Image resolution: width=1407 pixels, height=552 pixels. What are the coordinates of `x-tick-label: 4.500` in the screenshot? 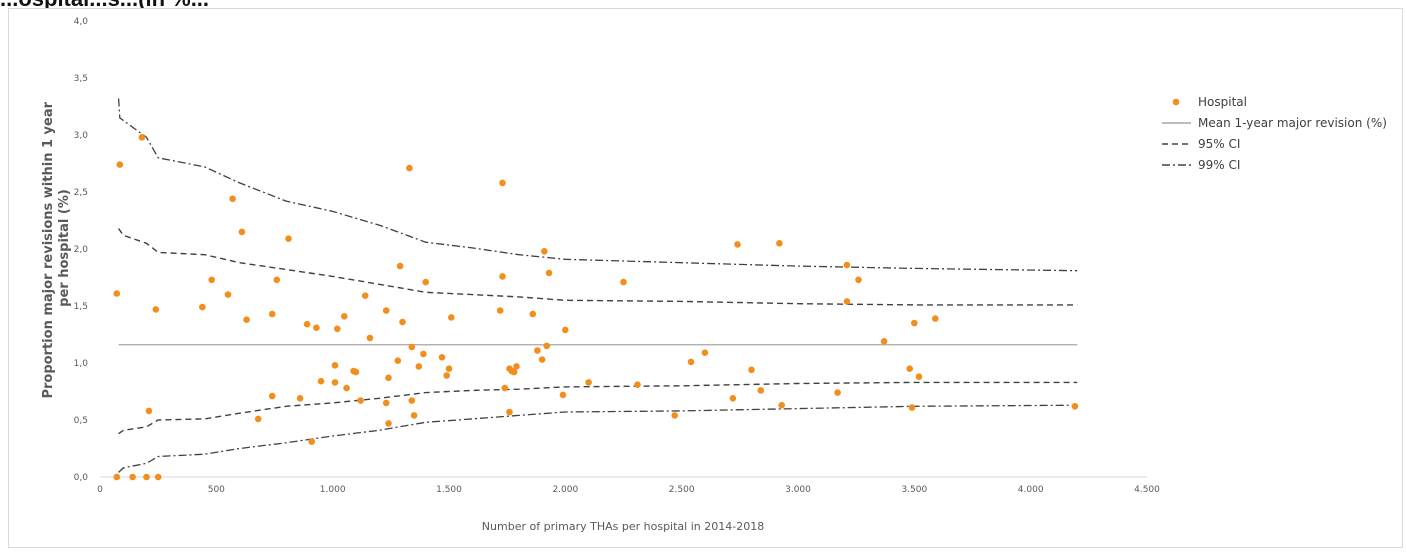 It's located at (1147, 490).